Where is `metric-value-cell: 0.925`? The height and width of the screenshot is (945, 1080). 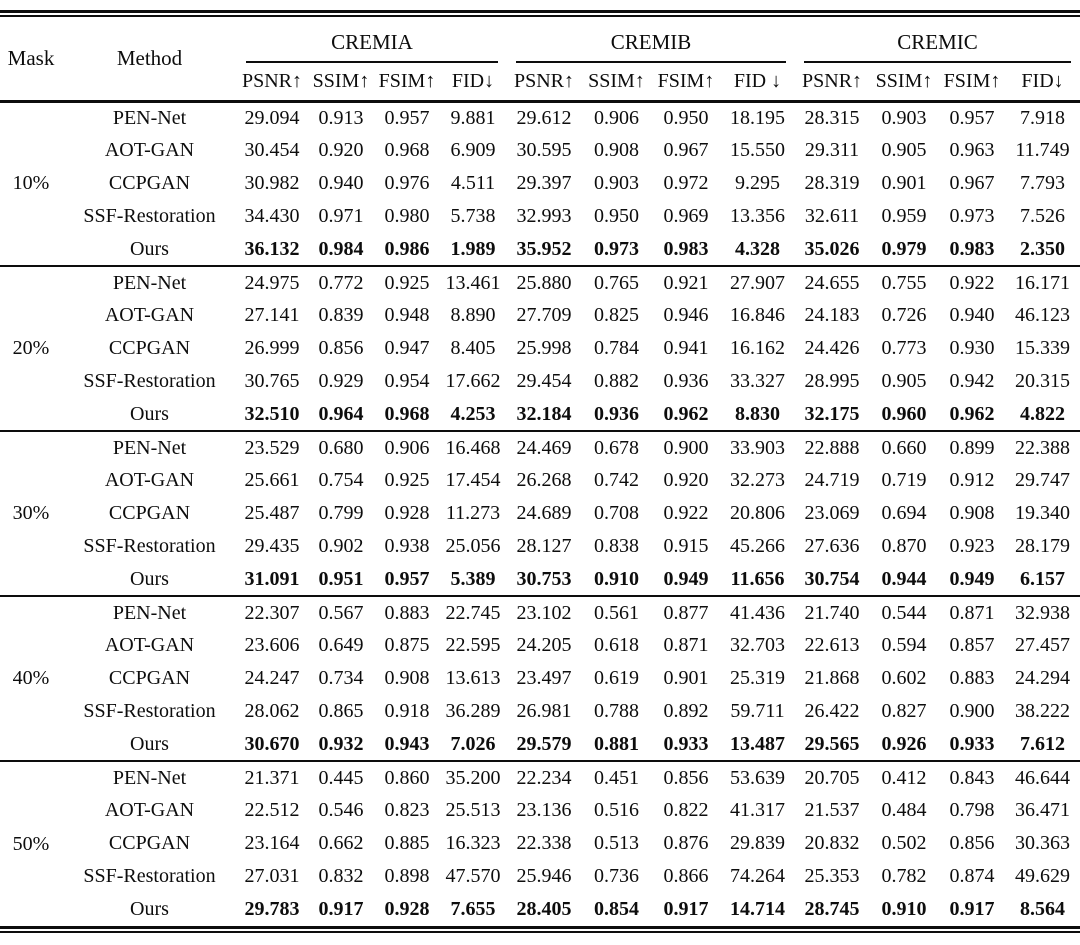
metric-value-cell: 0.925 is located at coordinates (407, 282).